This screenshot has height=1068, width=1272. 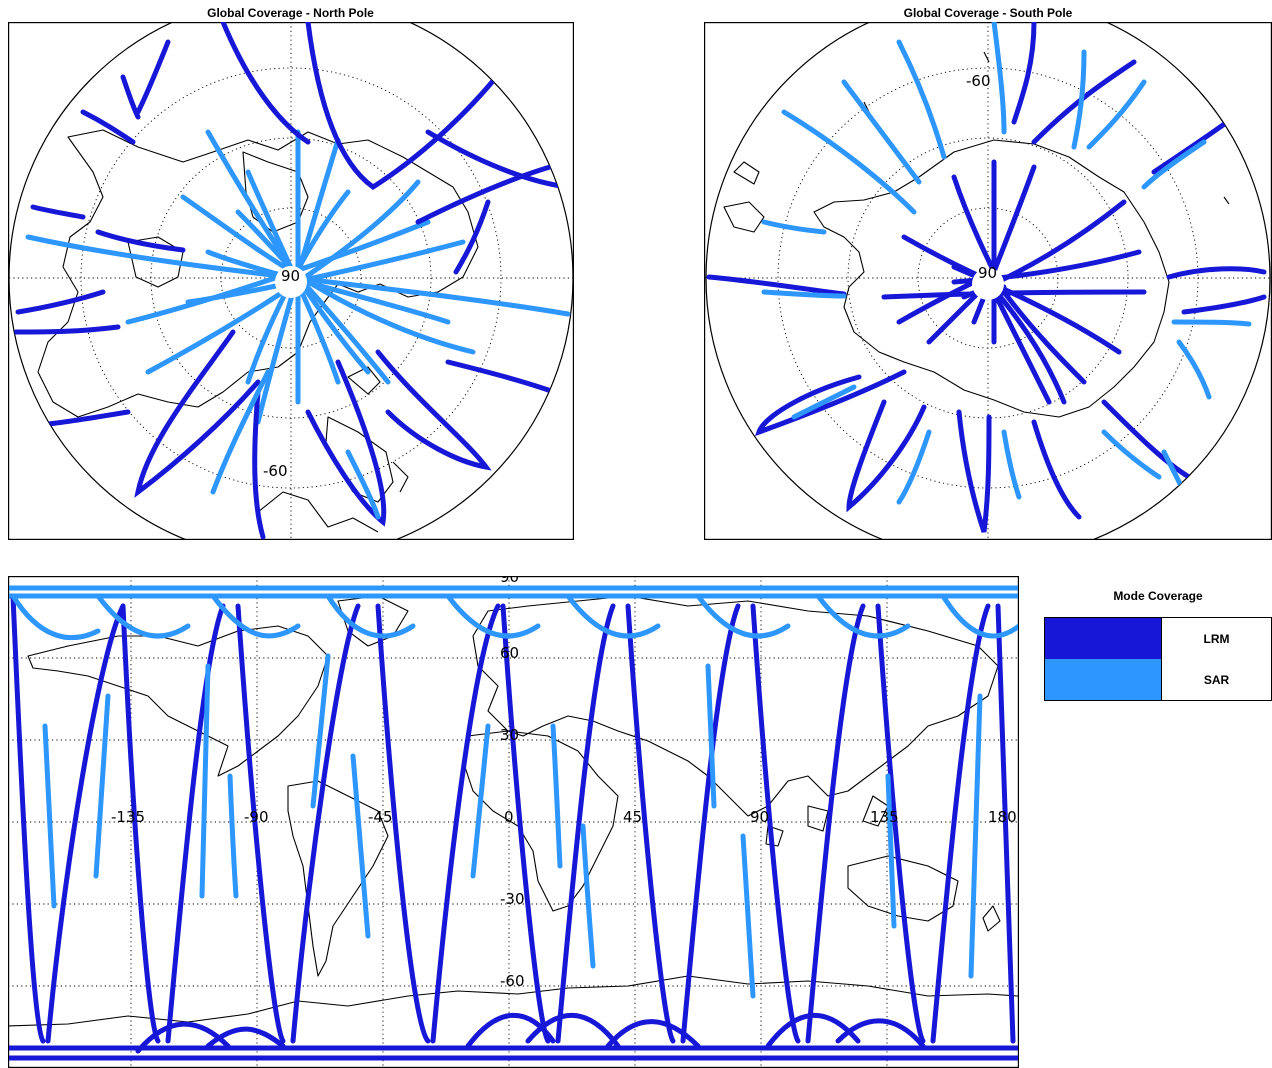 What do you see at coordinates (512, 899) in the screenshot?
I see `lat-label: -30` at bounding box center [512, 899].